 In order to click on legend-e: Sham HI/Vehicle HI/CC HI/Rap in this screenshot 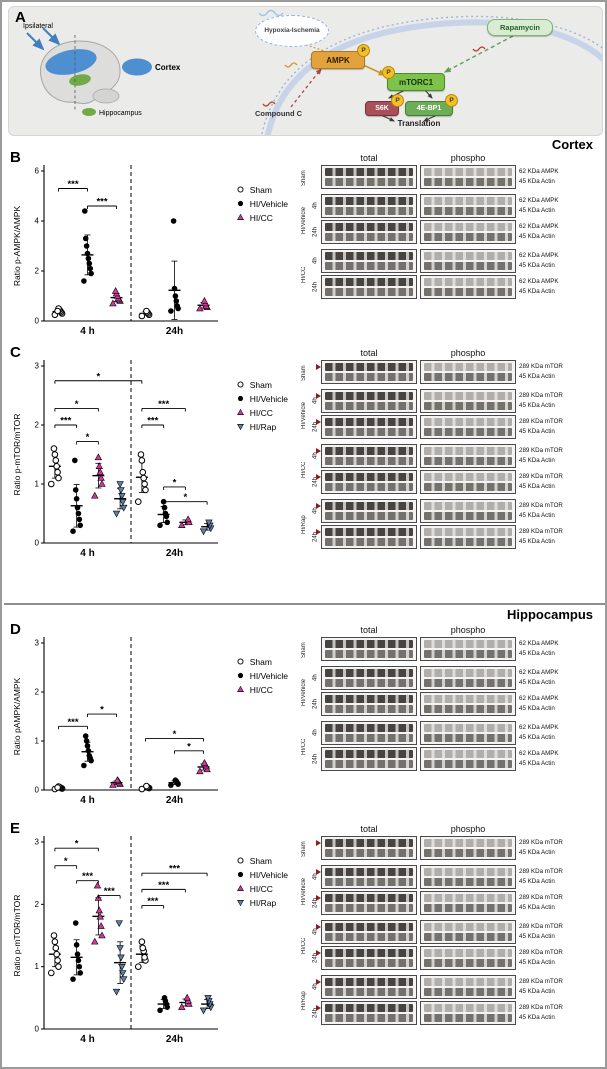, I will do `click(261, 881)`.